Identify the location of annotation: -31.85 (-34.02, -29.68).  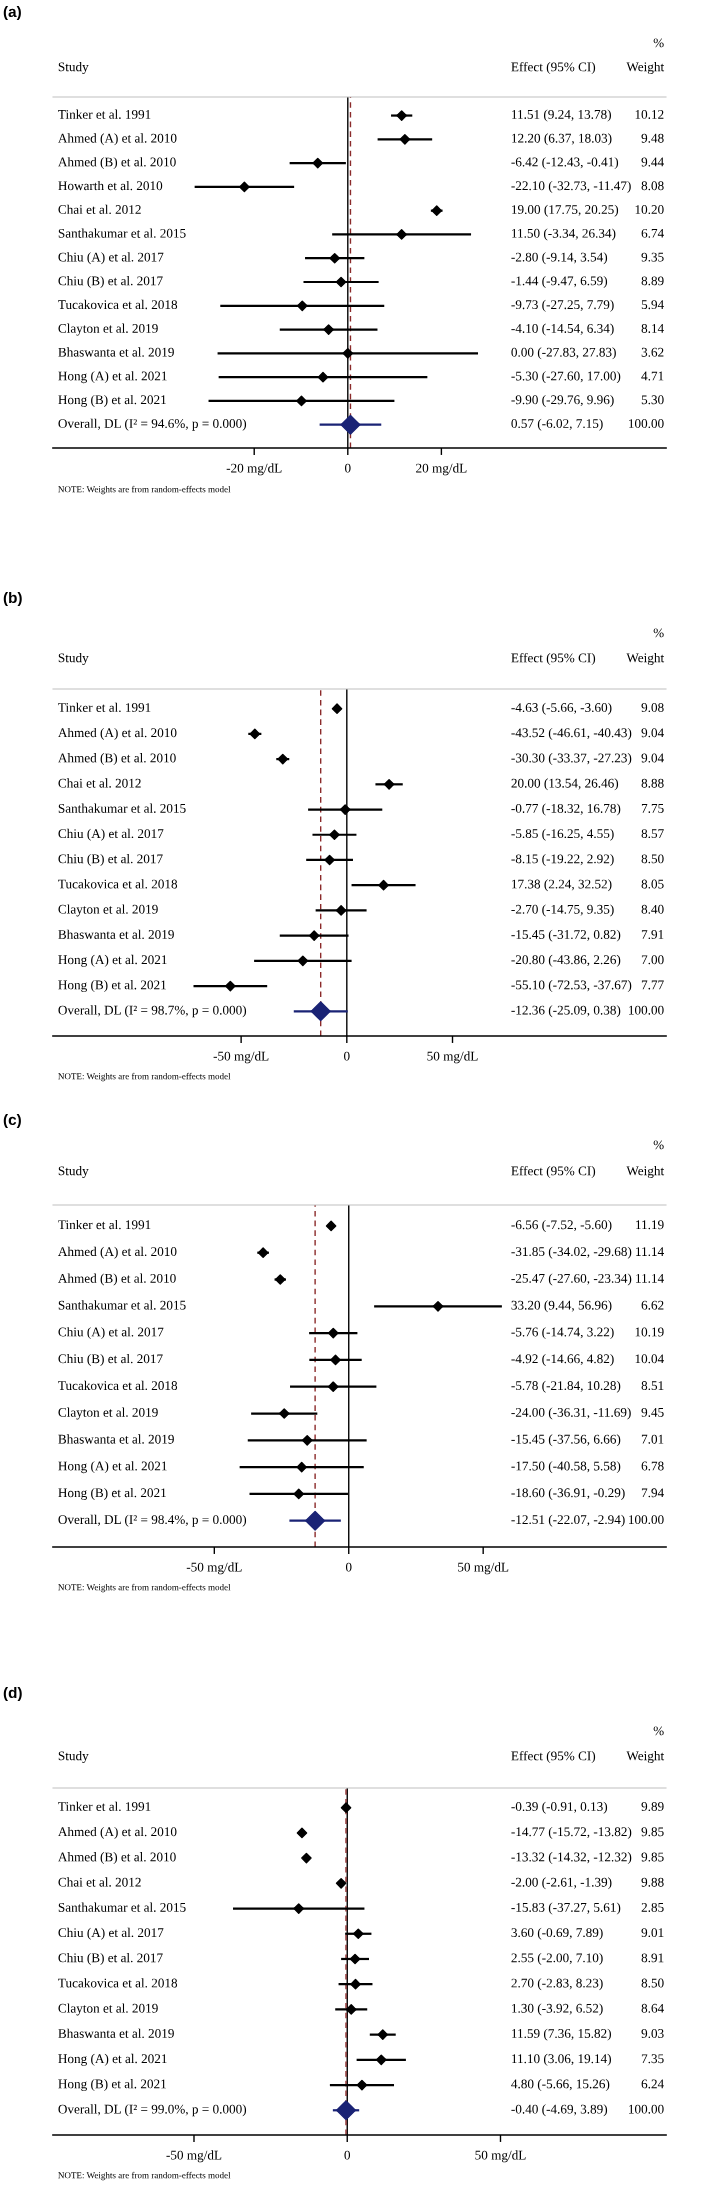
(571, 1252).